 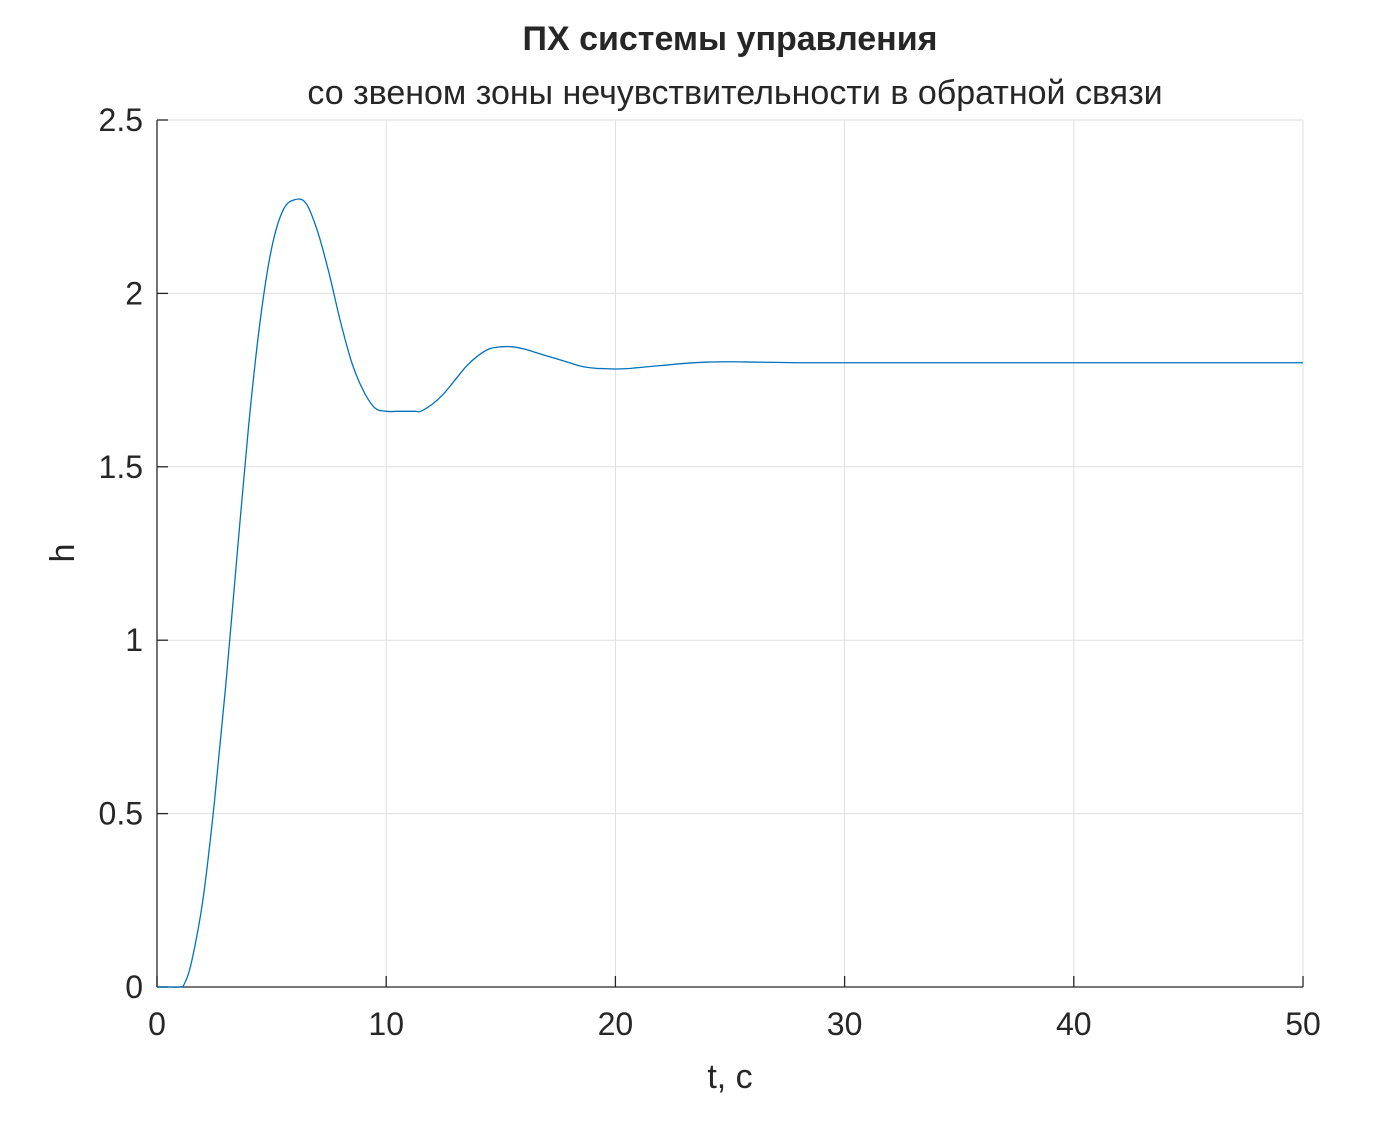 What do you see at coordinates (134, 293) in the screenshot?
I see `y-tick-label: 2` at bounding box center [134, 293].